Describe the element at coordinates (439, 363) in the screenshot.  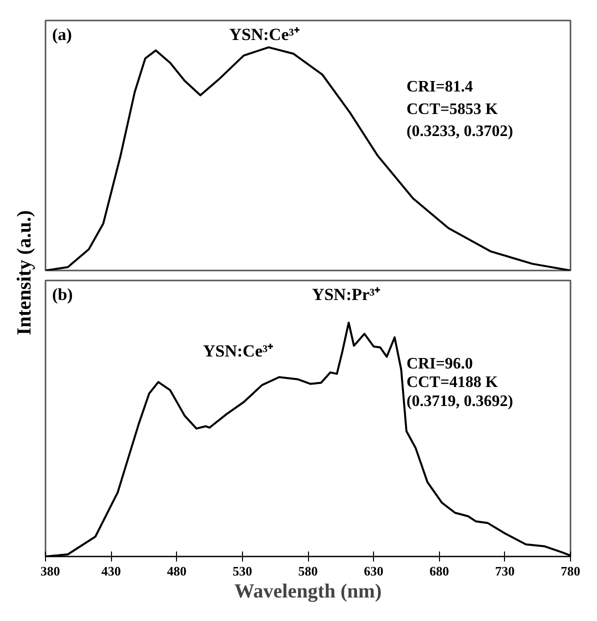
I see `annotation: CRI=96.0` at that location.